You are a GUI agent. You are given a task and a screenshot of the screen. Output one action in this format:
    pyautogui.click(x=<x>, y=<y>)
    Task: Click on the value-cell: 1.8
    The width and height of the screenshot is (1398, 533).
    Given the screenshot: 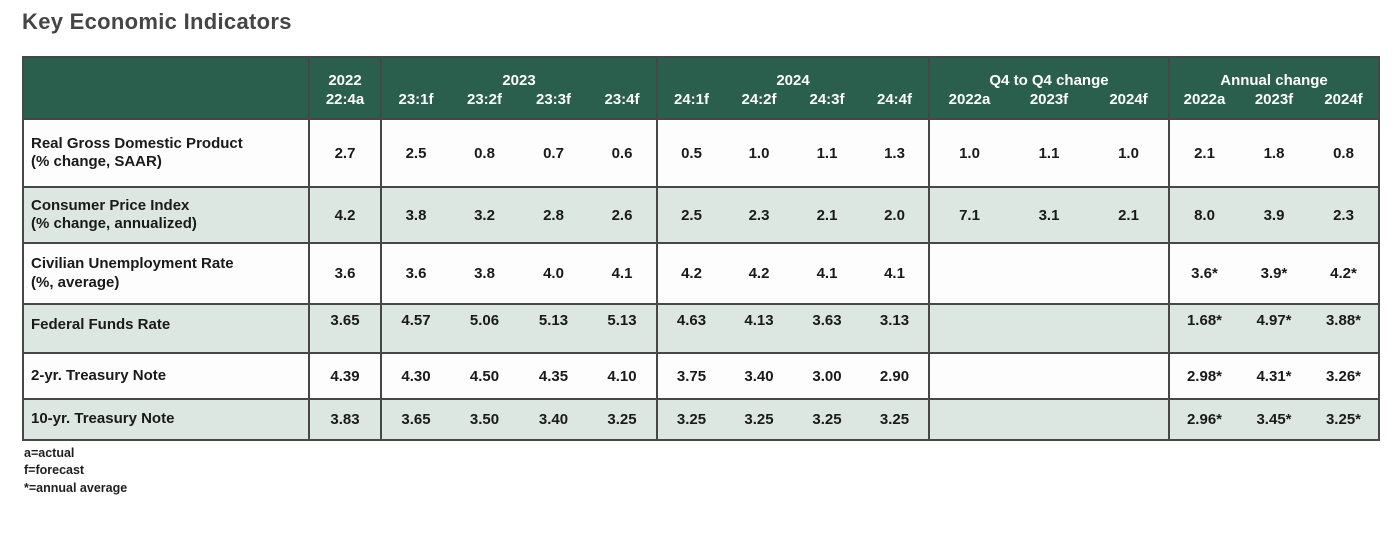 What is the action you would take?
    pyautogui.click(x=1274, y=152)
    